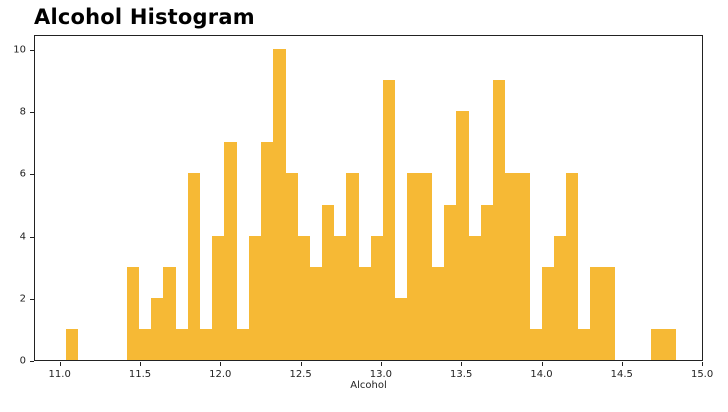 The height and width of the screenshot is (412, 728). What do you see at coordinates (461, 374) in the screenshot?
I see `x-tick-label: 13.5` at bounding box center [461, 374].